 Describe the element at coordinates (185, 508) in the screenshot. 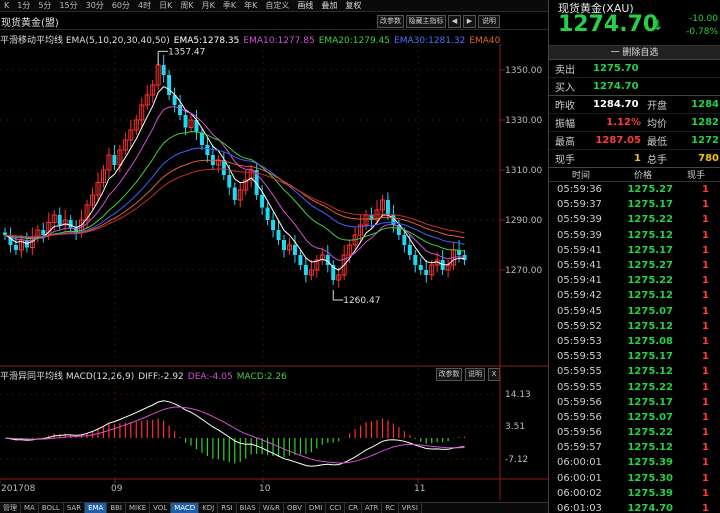

I see `tab-macd: MACD` at that location.